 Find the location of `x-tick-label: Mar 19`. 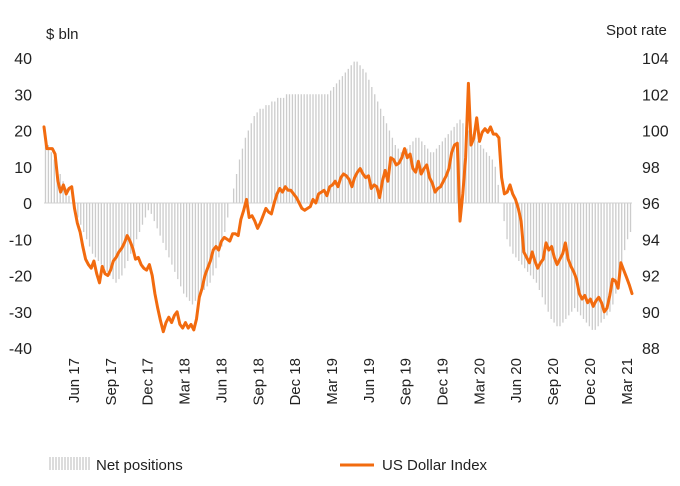

x-tick-label: Mar 19 is located at coordinates (332, 381).